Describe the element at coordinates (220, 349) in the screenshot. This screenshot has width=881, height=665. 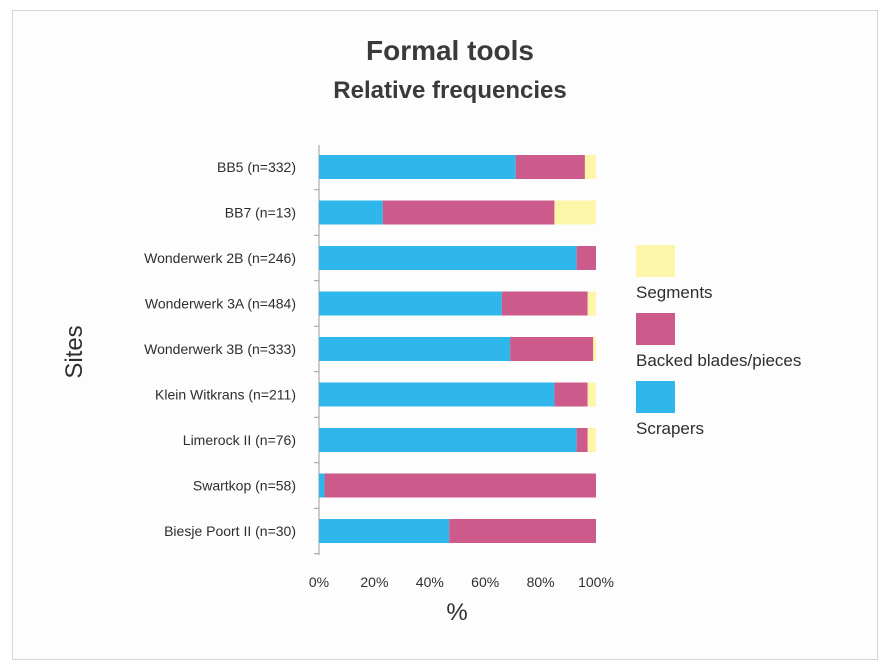
I see `category-label: Wonderwerk 3B (n=333)` at that location.